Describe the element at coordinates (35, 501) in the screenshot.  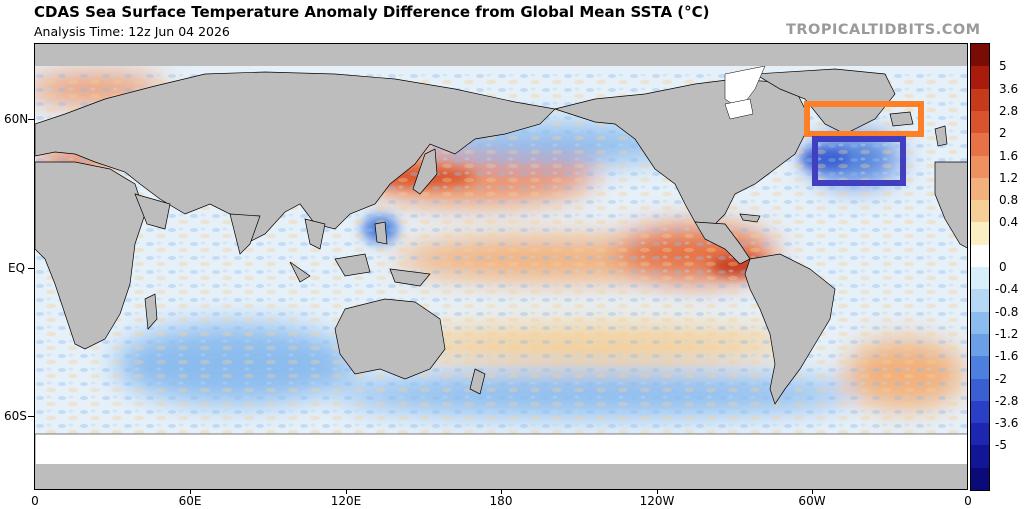
I see `lon-label-0: 0` at that location.